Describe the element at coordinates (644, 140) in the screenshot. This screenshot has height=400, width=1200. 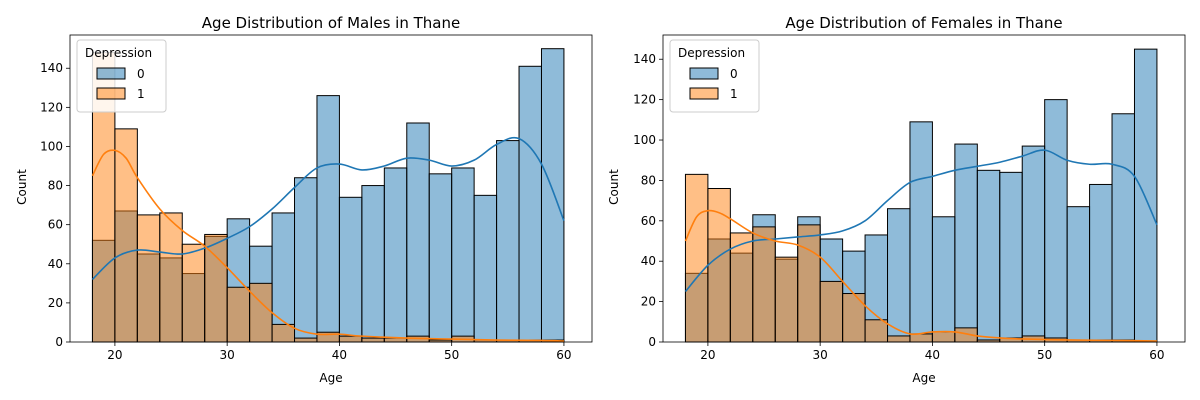
I see `y-tick-label: 100` at that location.